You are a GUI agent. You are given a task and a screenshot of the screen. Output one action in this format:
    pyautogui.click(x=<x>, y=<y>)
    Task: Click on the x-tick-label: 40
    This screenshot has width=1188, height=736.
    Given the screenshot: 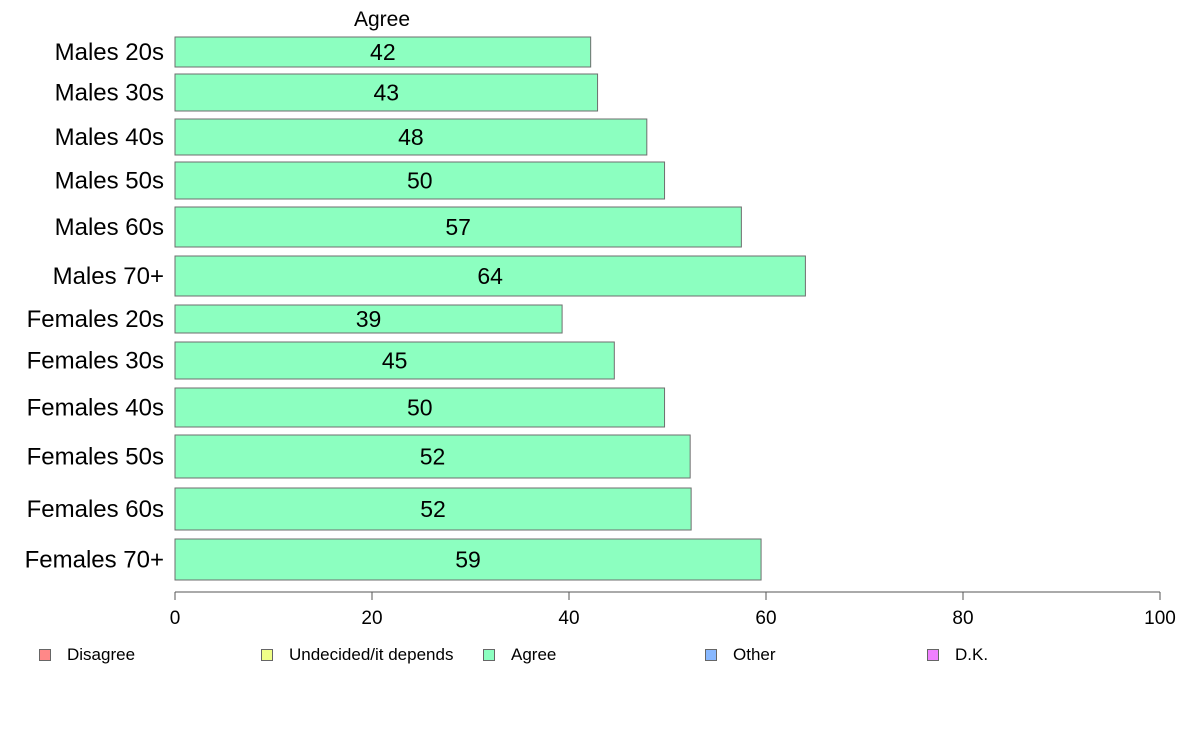 What is the action you would take?
    pyautogui.click(x=568, y=618)
    